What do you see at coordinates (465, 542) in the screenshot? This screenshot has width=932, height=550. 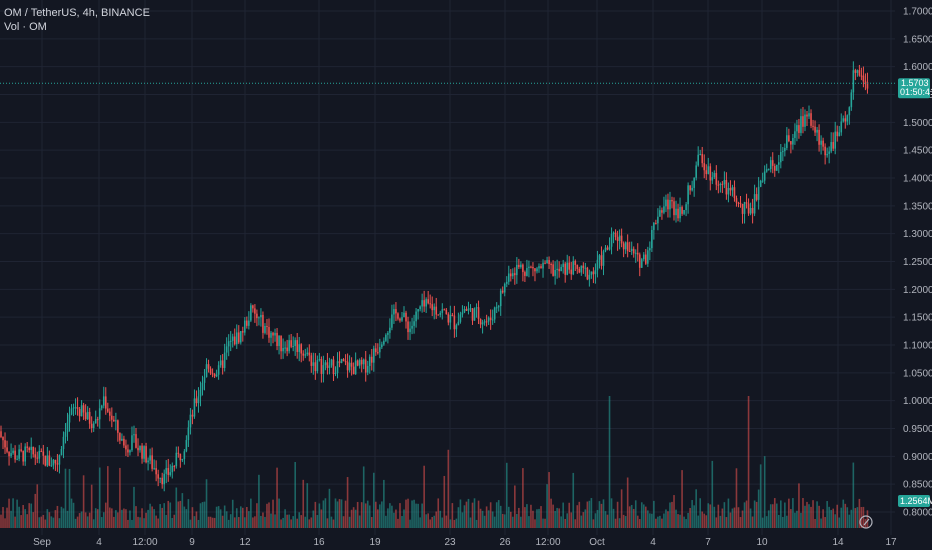 I see `time-axis: Sep 4 12:00 9 12 16 19 23 26 12:00 Oct 4 7 10 14 17` at bounding box center [465, 542].